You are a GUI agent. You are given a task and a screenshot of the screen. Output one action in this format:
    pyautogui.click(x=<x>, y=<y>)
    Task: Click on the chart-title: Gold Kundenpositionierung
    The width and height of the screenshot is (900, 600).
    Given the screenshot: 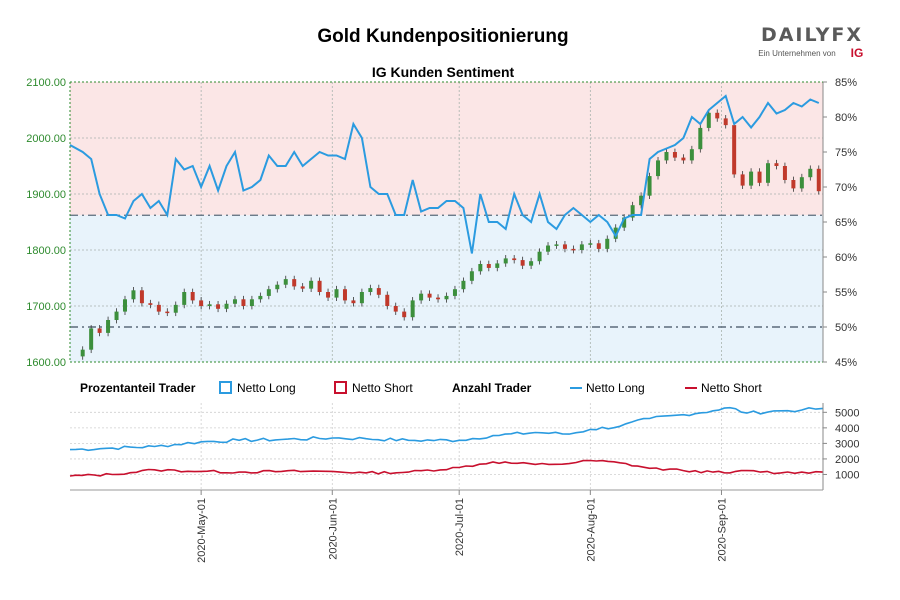 What is the action you would take?
    pyautogui.click(x=442, y=36)
    